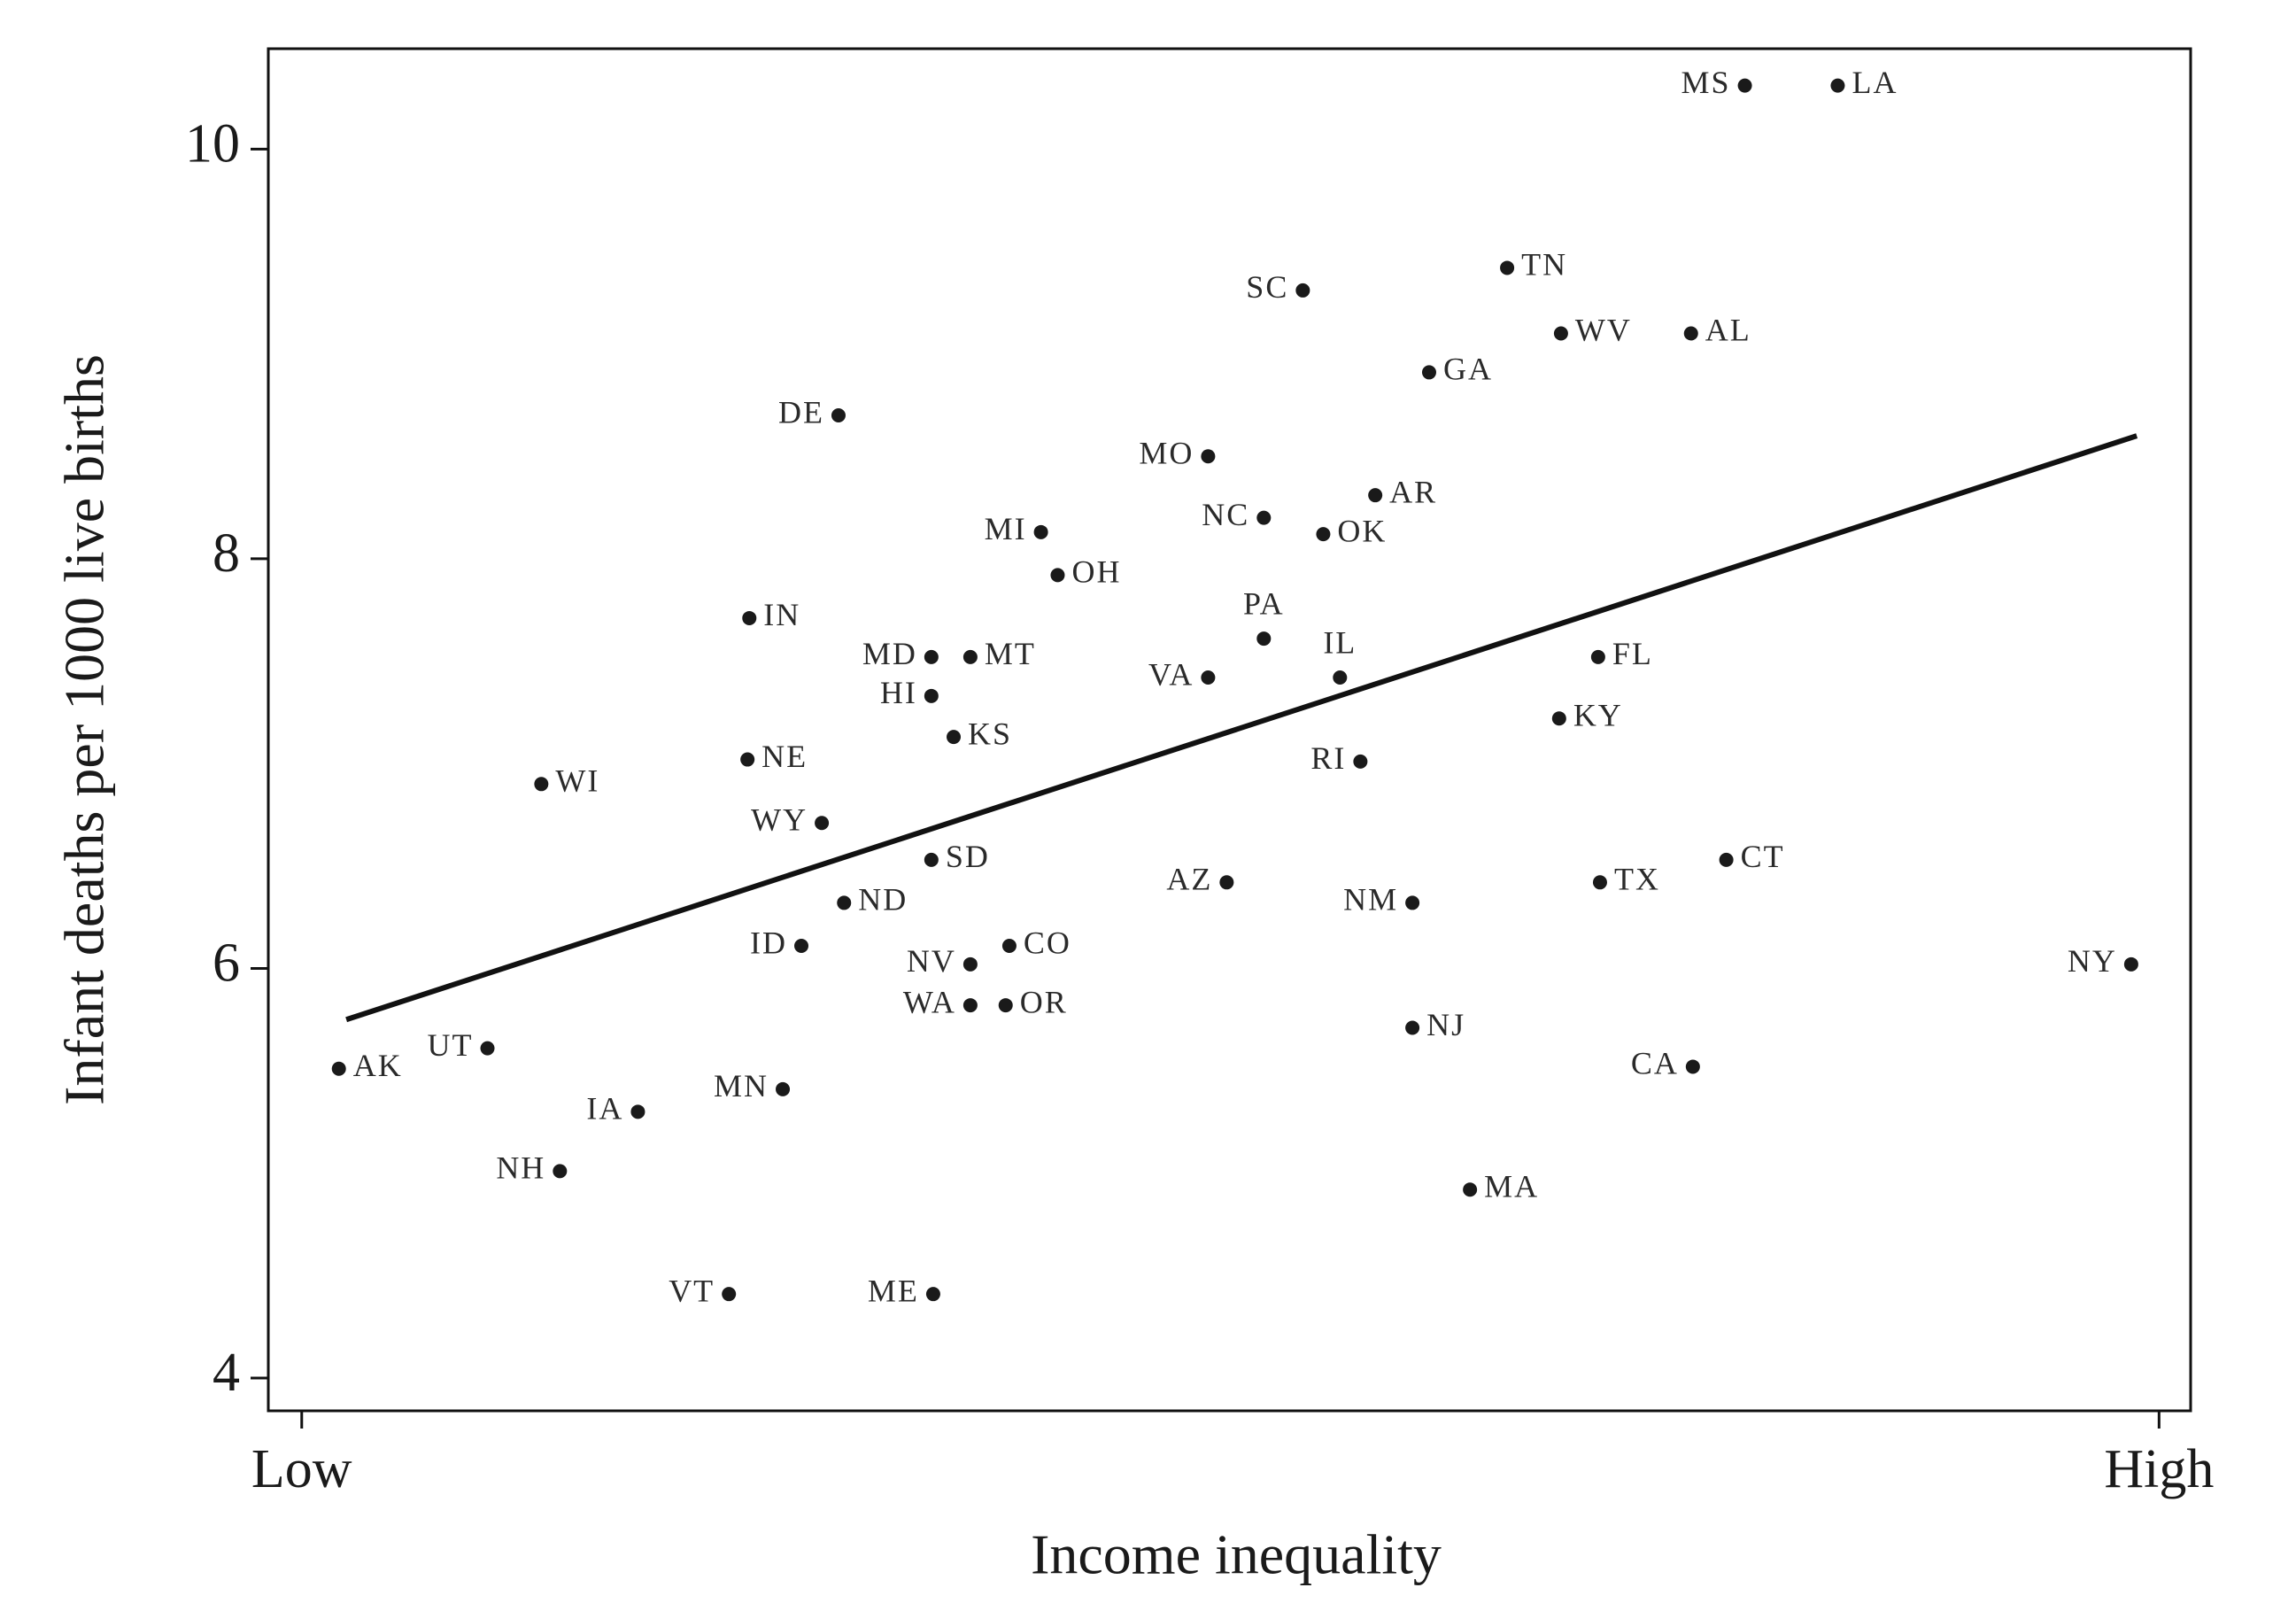  Describe the element at coordinates (1637, 880) in the screenshot. I see `point-label: TX` at that location.